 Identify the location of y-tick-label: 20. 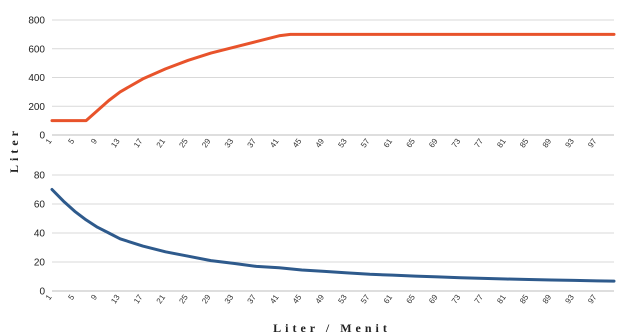
(40, 263).